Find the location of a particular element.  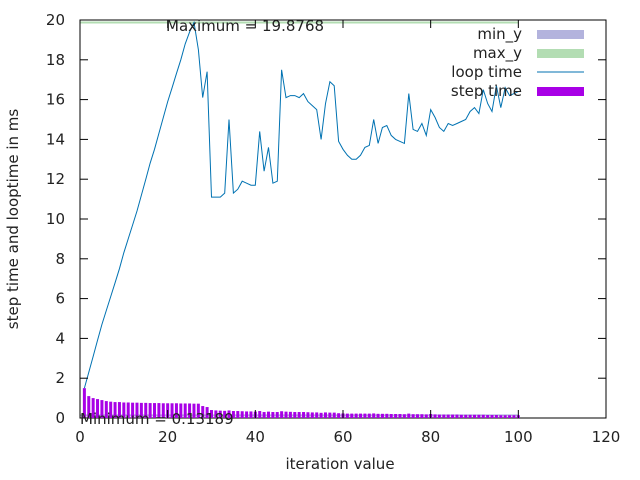

x-tick-label: 100 is located at coordinates (518, 437).